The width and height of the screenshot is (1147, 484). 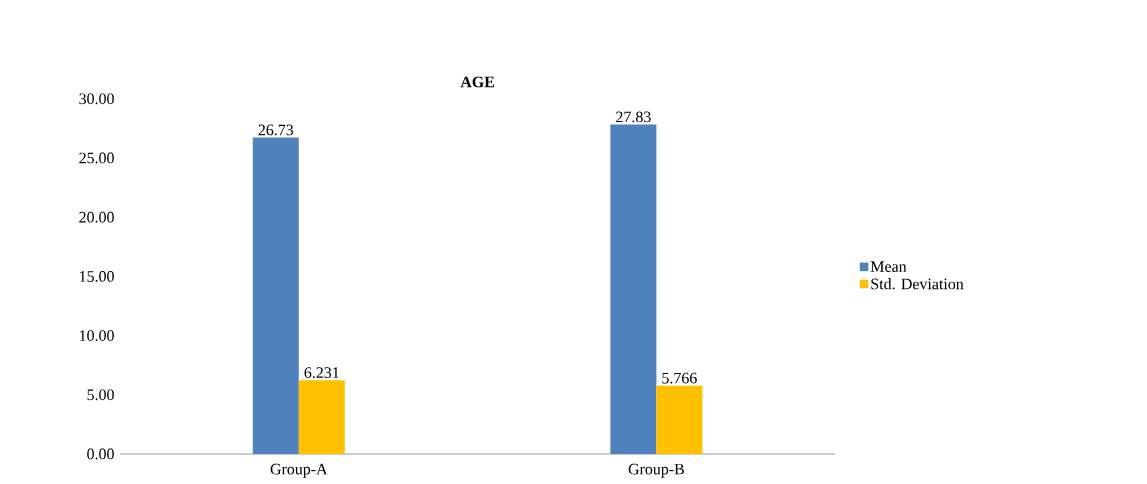 I want to click on y-tick-label: 10.00, so click(x=97, y=336).